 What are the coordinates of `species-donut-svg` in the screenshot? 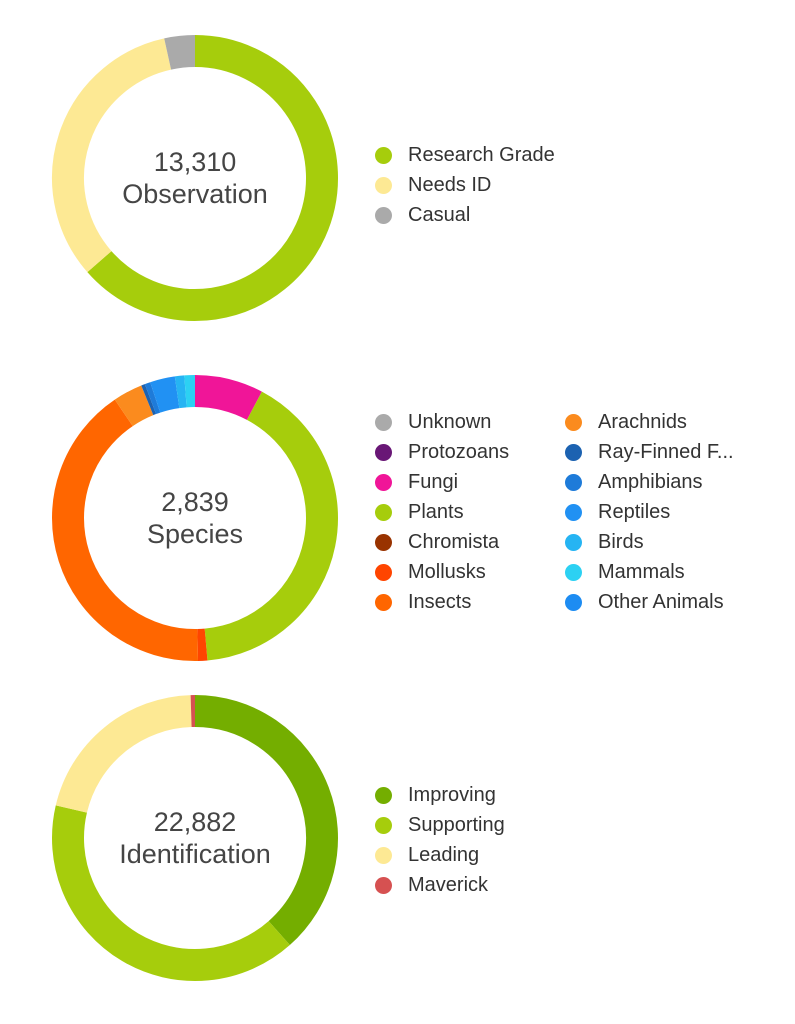 It's located at (195, 518).